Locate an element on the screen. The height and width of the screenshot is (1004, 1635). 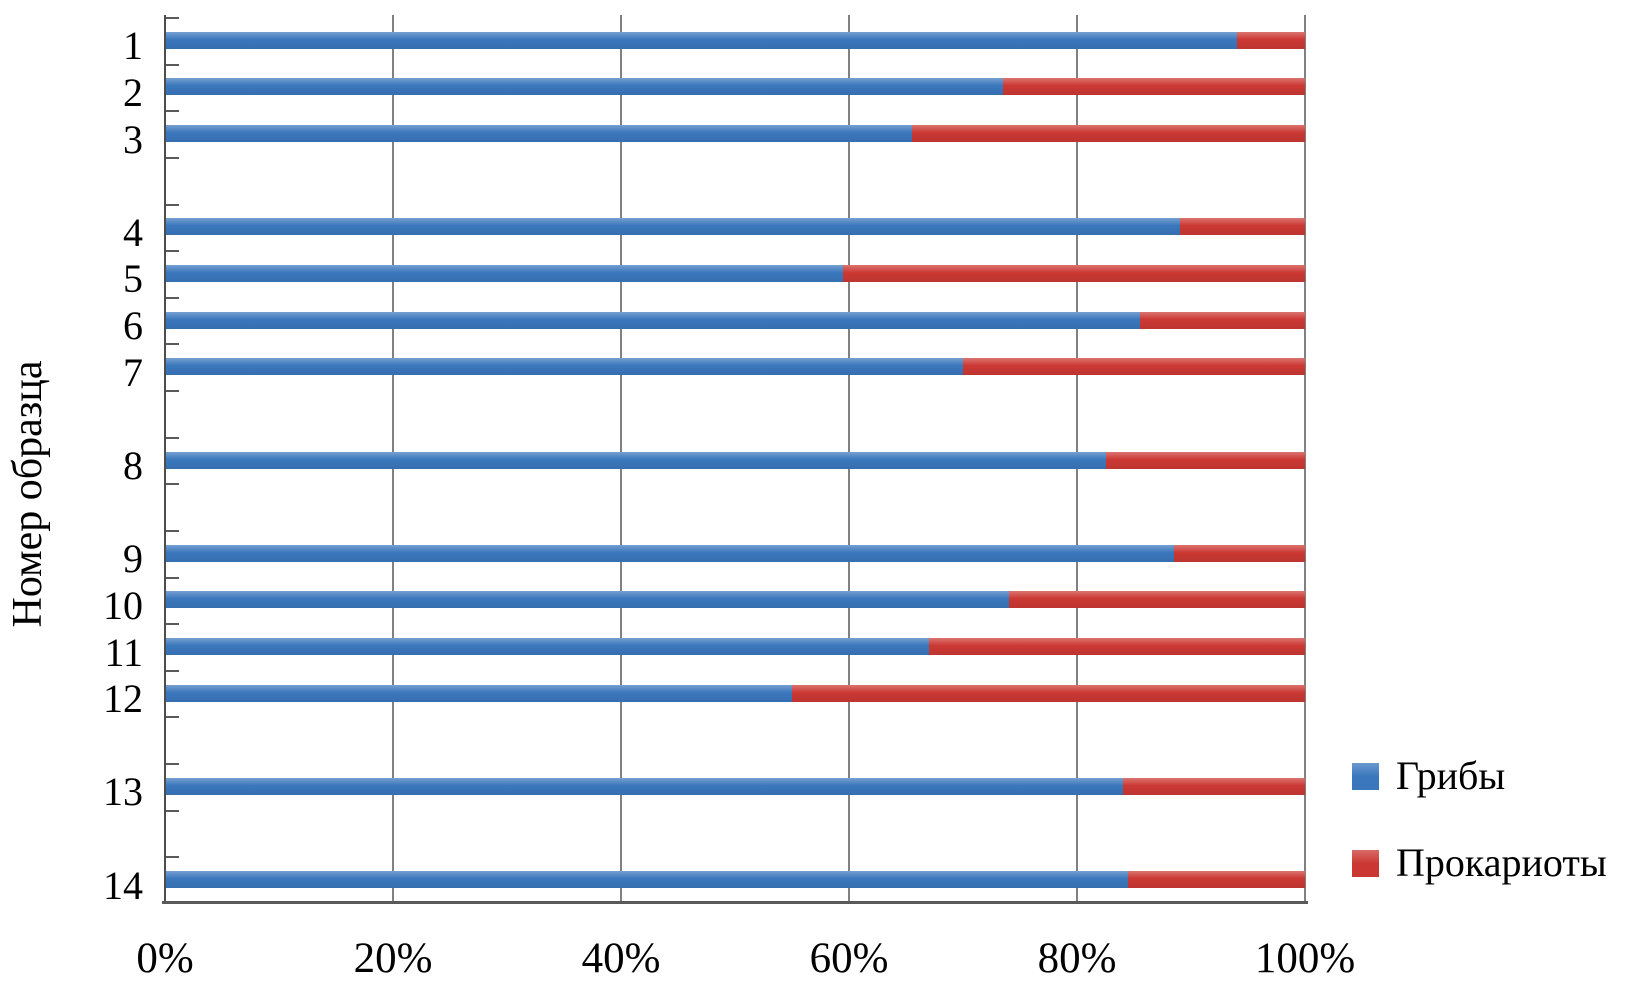
x-tick-label: 0% is located at coordinates (165, 958).